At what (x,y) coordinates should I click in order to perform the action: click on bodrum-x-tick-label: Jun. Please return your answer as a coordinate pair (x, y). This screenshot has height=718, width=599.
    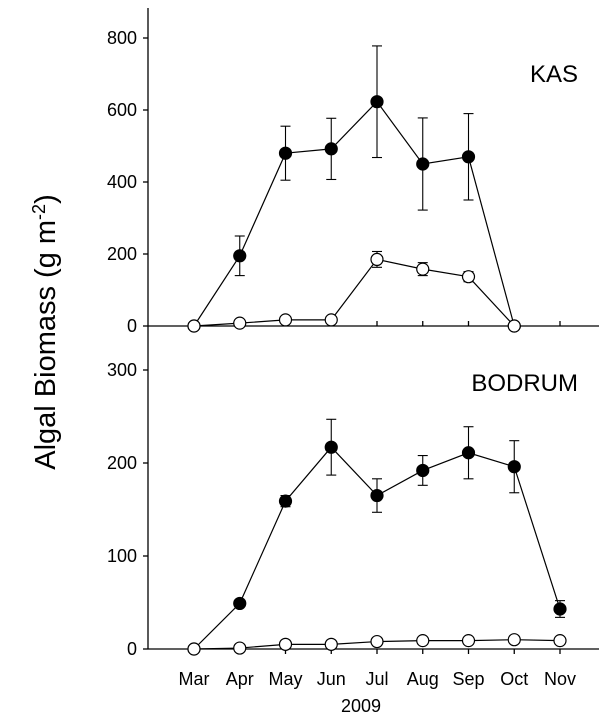
    Looking at the image, I should click on (331, 679).